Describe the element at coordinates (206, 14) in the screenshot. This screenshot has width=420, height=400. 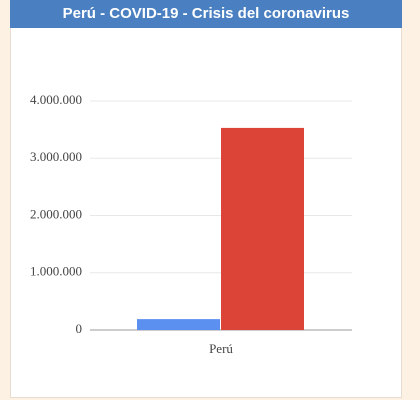
I see `chart-title: Perú - COVID-19 - Crisis del coronavirus` at that location.